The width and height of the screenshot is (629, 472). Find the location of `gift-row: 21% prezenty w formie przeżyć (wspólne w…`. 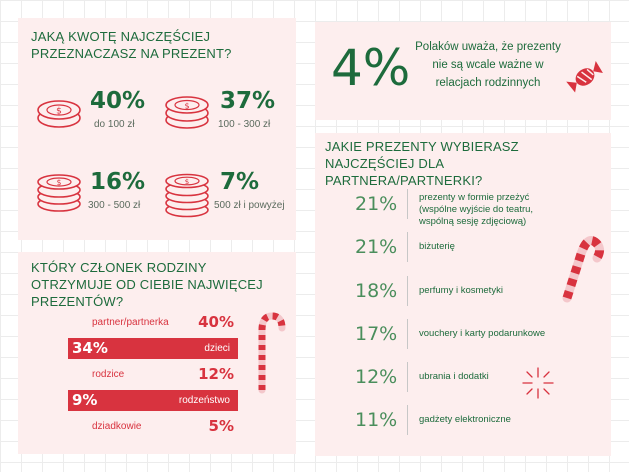

gift-row: 21% prezenty w formie przeżyć (wspólne w… is located at coordinates (465, 208).